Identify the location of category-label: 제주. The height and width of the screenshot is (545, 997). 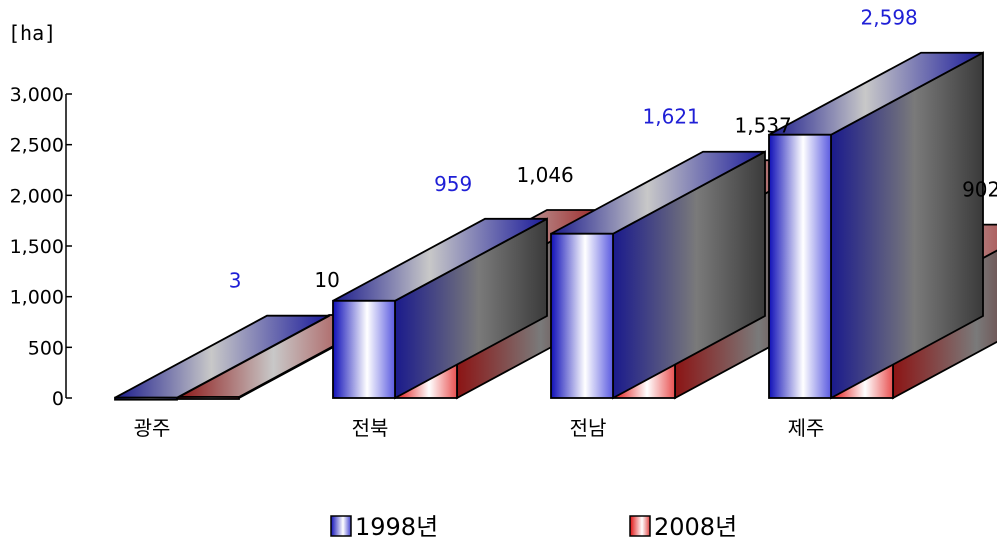
(806, 428).